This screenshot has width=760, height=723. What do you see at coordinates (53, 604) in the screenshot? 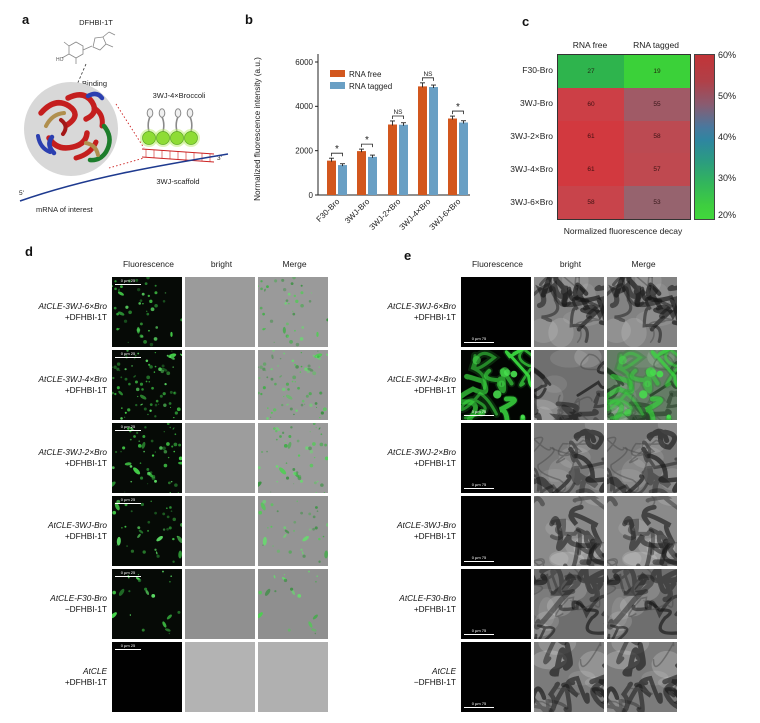
I see `micrograph-row-label: AtCLE-F30-Bro −DFHBI-1T` at bounding box center [53, 604].